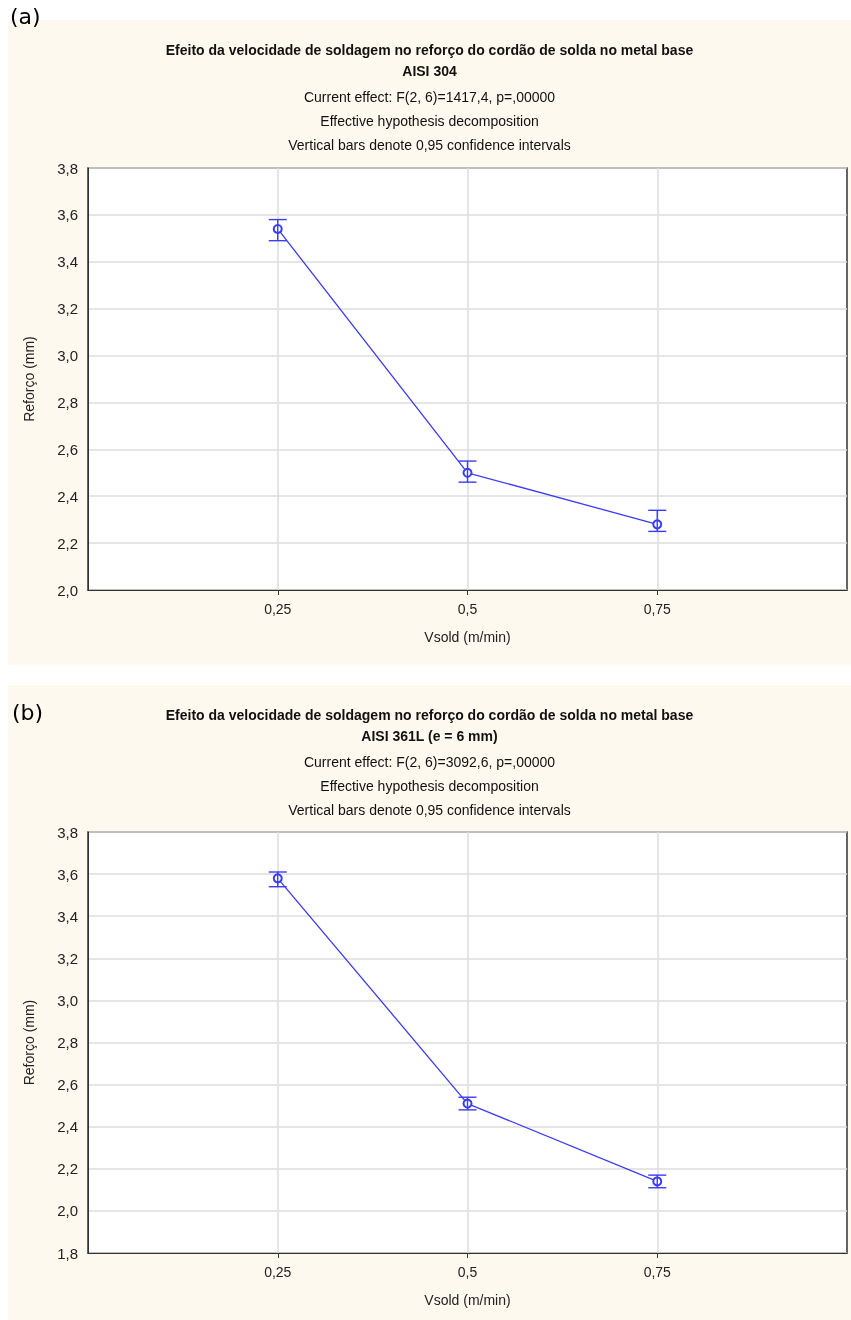  What do you see at coordinates (429, 121) in the screenshot?
I see `chart-subtitle: Current effect: F(2, 6)=1417,4, p=,00000 Effective hypothesis decomposition Vertical bars denote 0,95 confidence intervals` at bounding box center [429, 121].